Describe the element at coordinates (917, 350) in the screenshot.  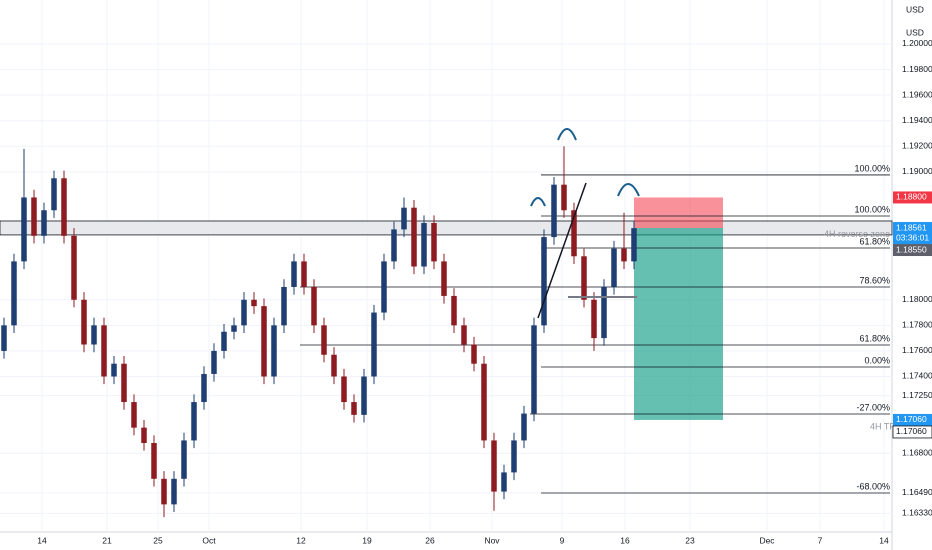
I see `y-tick-label: 1.17600` at that location.